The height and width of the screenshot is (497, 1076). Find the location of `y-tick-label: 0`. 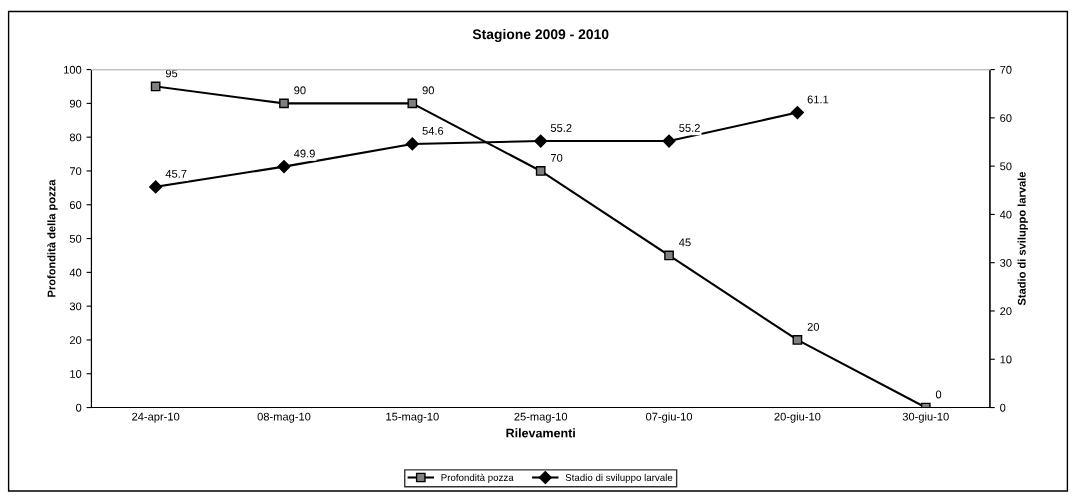

y-tick-label: 0 is located at coordinates (78, 407).